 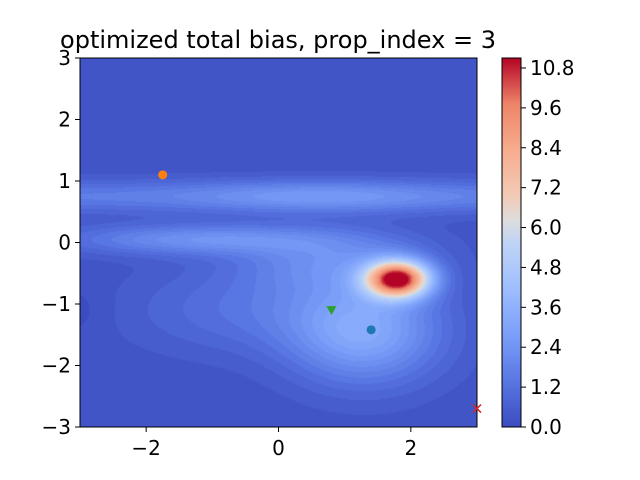 What do you see at coordinates (56, 427) in the screenshot?
I see `y-tick-label: −3` at bounding box center [56, 427].